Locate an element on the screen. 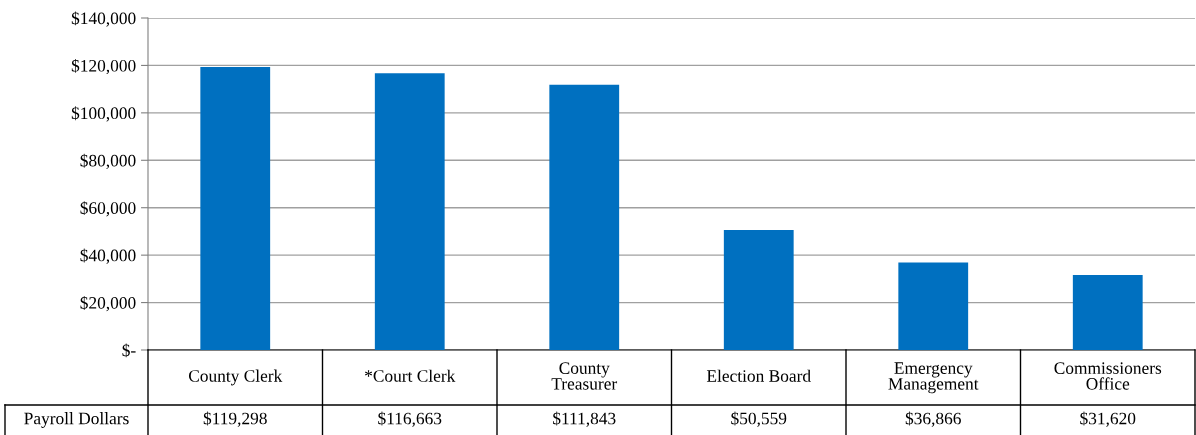  data-label: $119,298 is located at coordinates (235, 419).